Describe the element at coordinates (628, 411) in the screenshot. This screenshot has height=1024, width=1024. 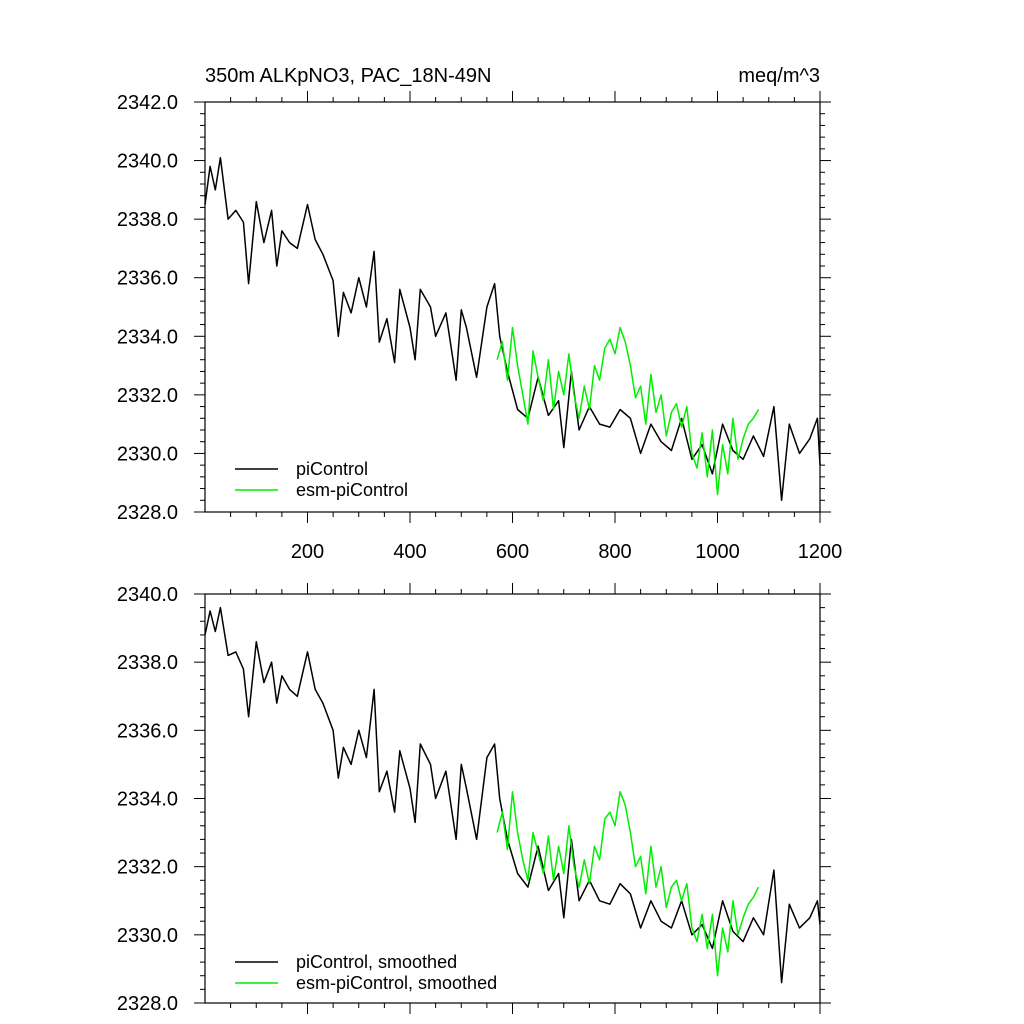
I see `top-series-esm-picontrol` at that location.